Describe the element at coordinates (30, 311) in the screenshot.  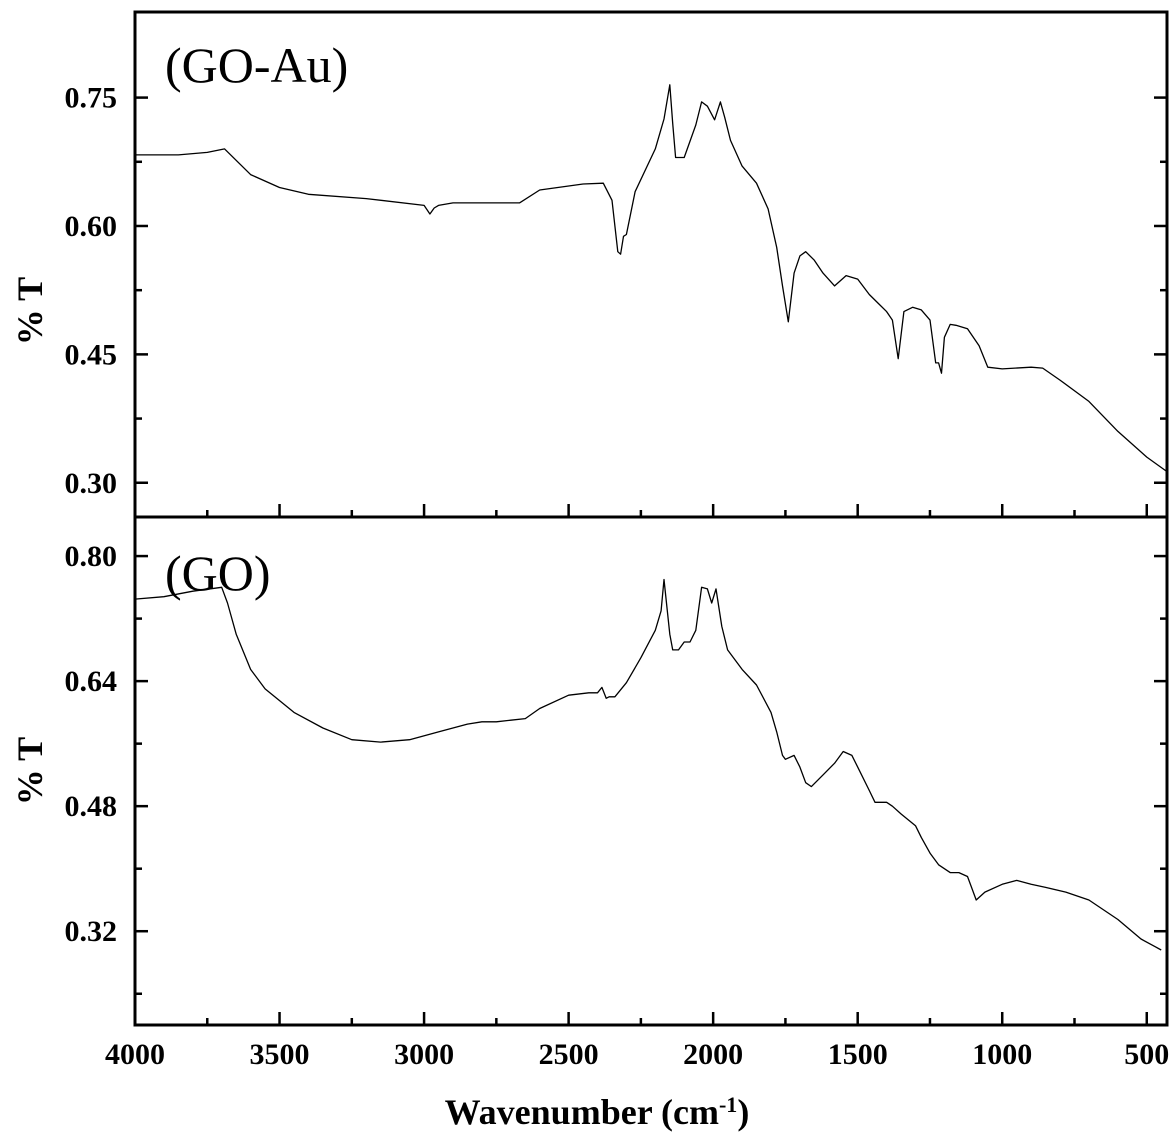
I see `go-au-y-axis-title: % T` at that location.